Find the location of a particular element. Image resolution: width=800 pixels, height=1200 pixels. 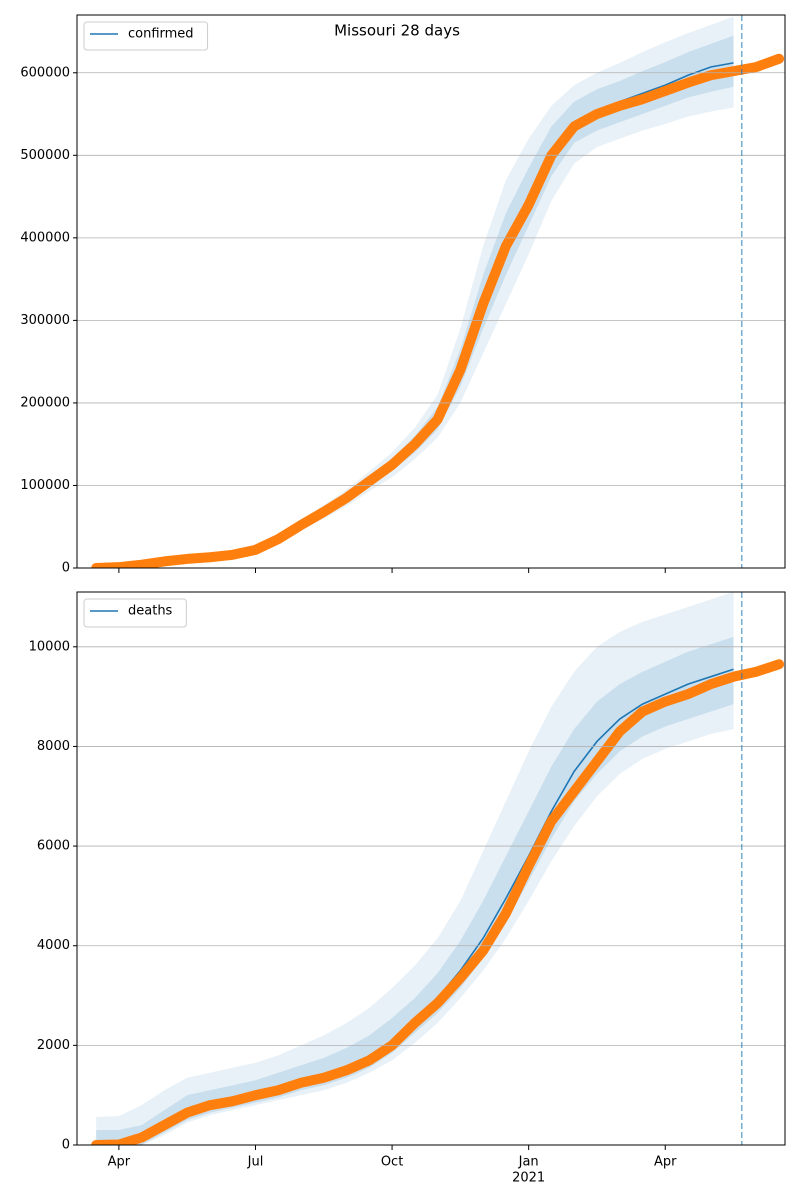

y-tick-label: 2000 is located at coordinates (53, 1045).